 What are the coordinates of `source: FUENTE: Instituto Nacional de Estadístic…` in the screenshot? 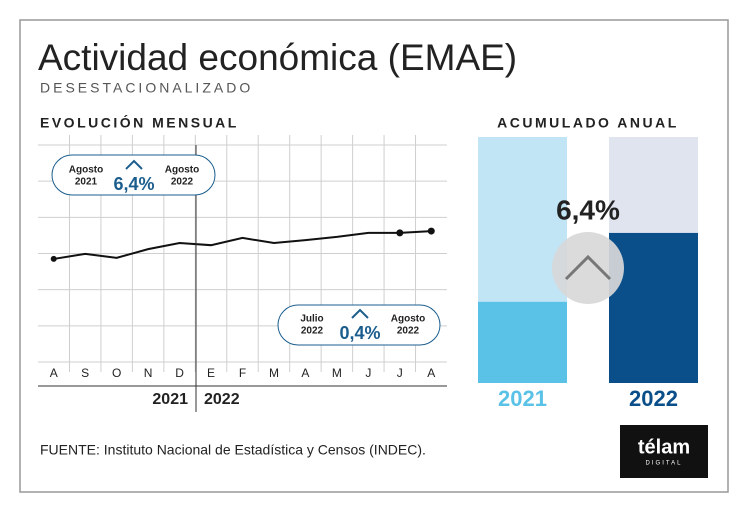 It's located at (233, 450).